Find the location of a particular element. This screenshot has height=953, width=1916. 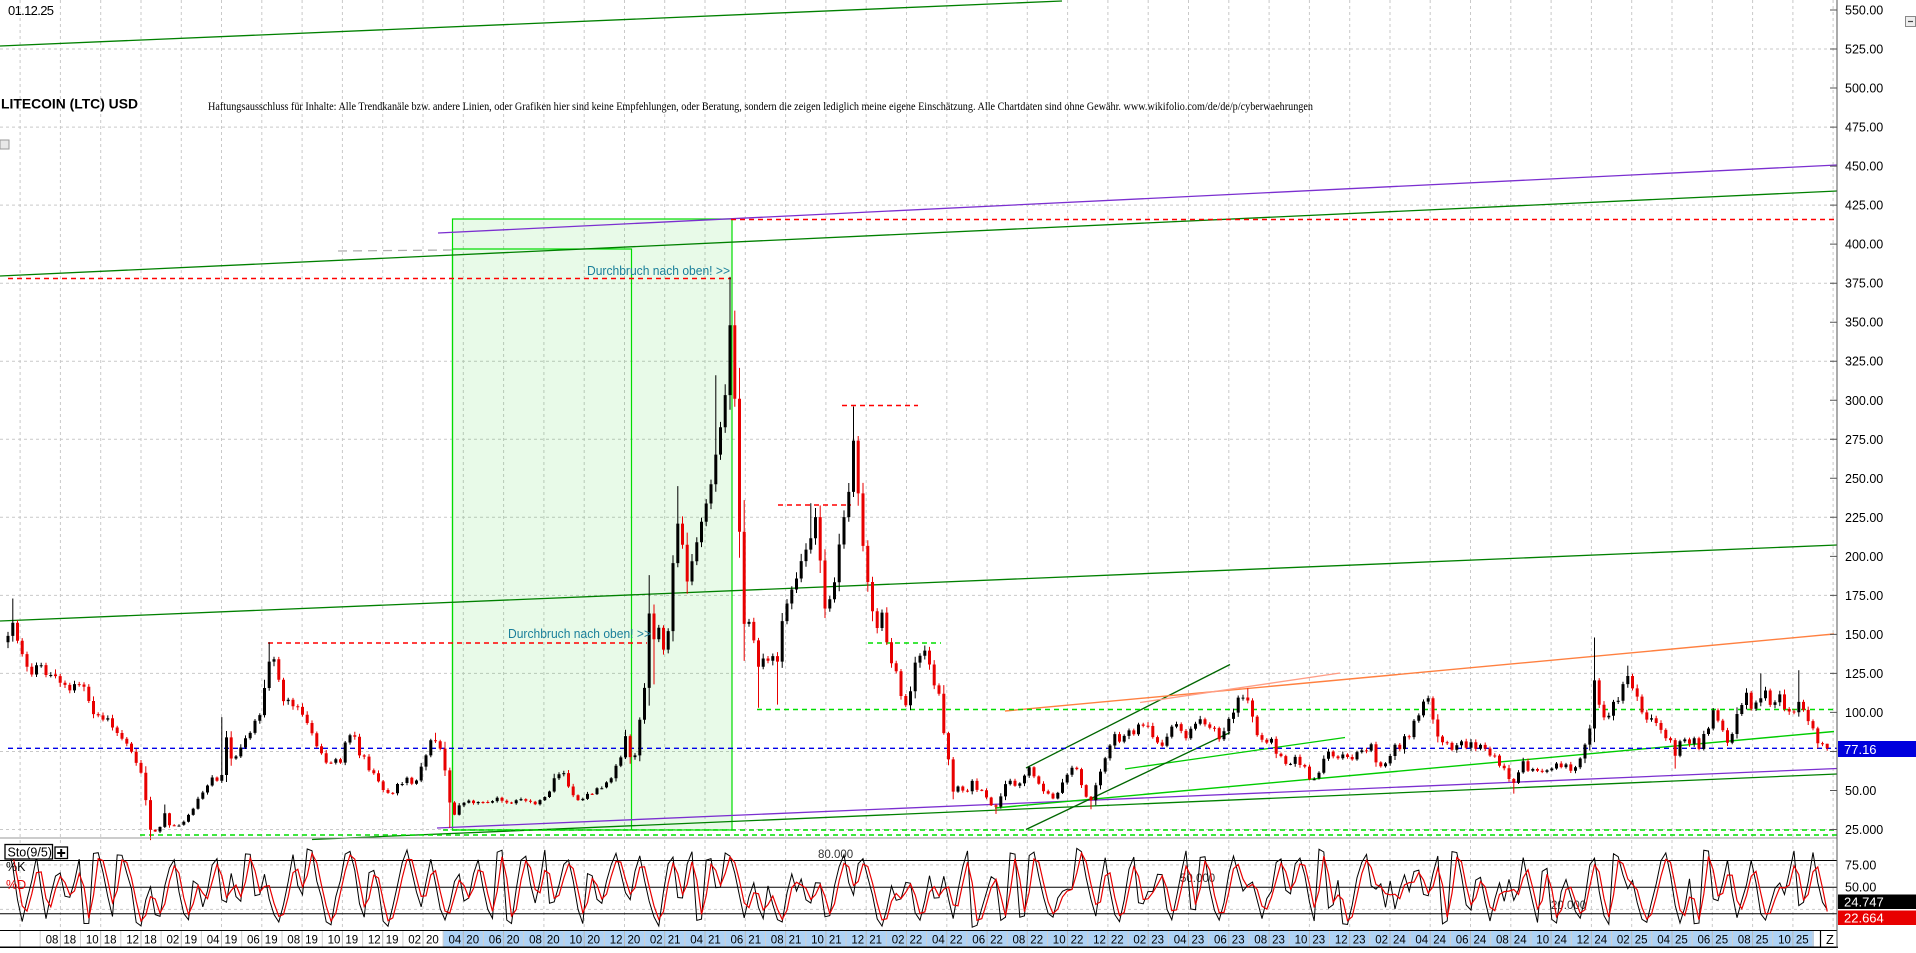

svg-text: 80.000 is located at coordinates (835, 855).